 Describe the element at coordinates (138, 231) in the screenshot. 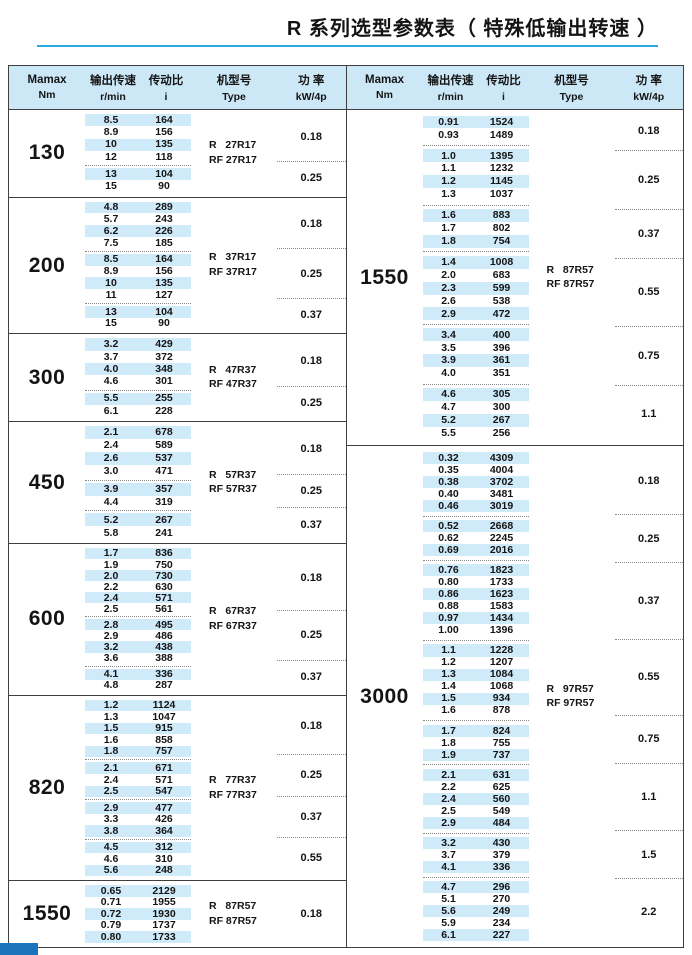

I see `table-row: 6.2 226` at that location.